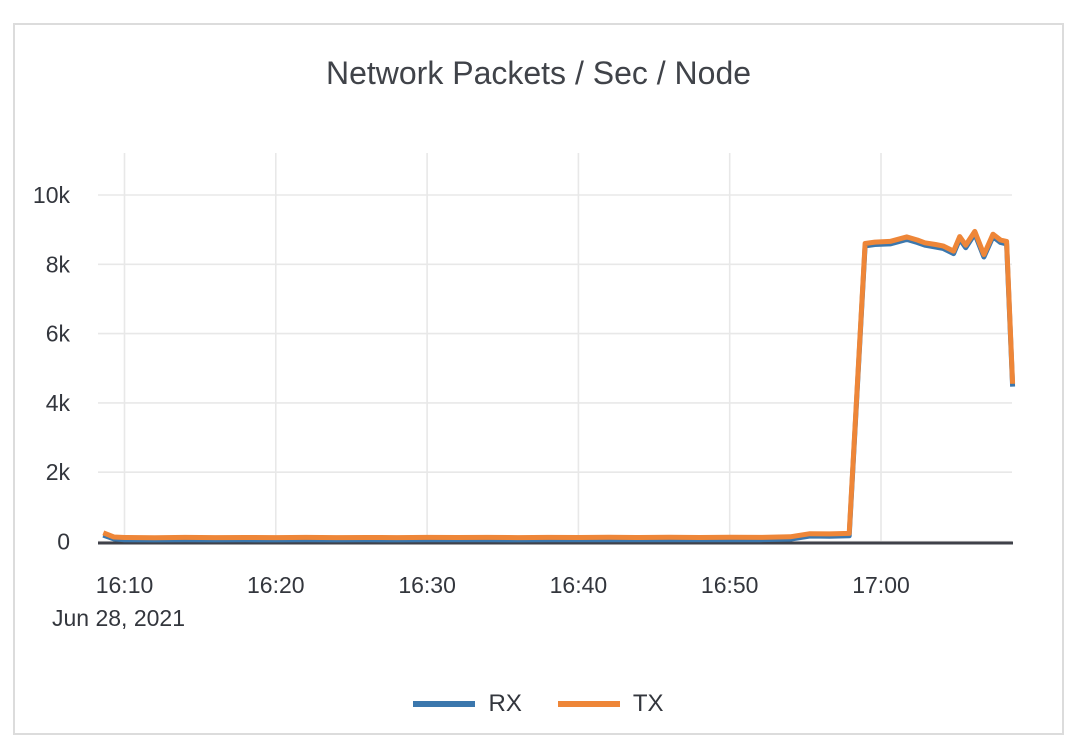  What do you see at coordinates (52, 195) in the screenshot?
I see `y-tick-label: 10k` at bounding box center [52, 195].